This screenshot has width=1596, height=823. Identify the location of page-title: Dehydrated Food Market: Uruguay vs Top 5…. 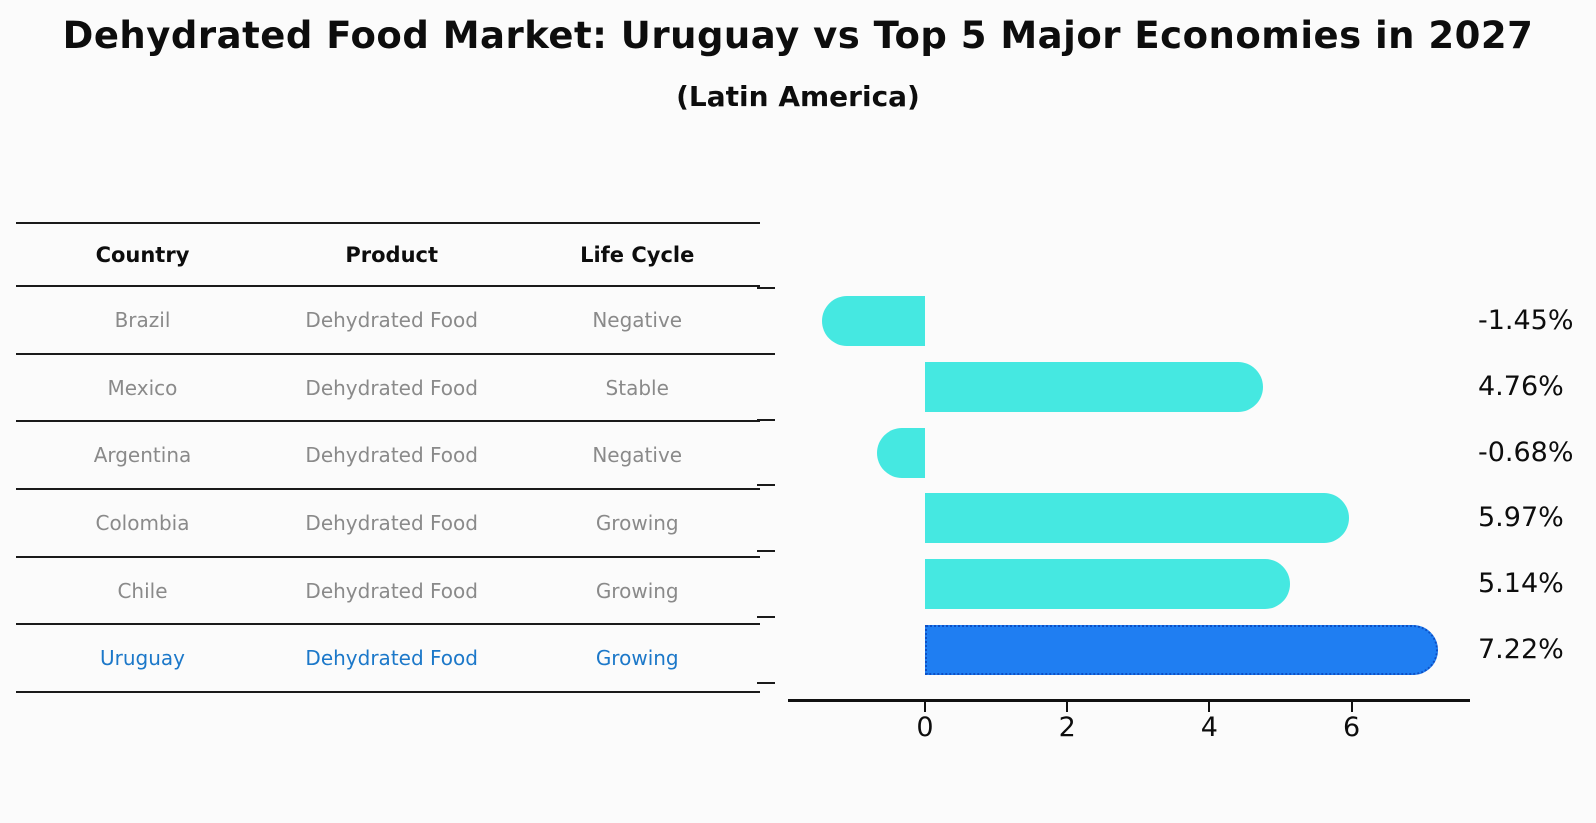
(798, 35).